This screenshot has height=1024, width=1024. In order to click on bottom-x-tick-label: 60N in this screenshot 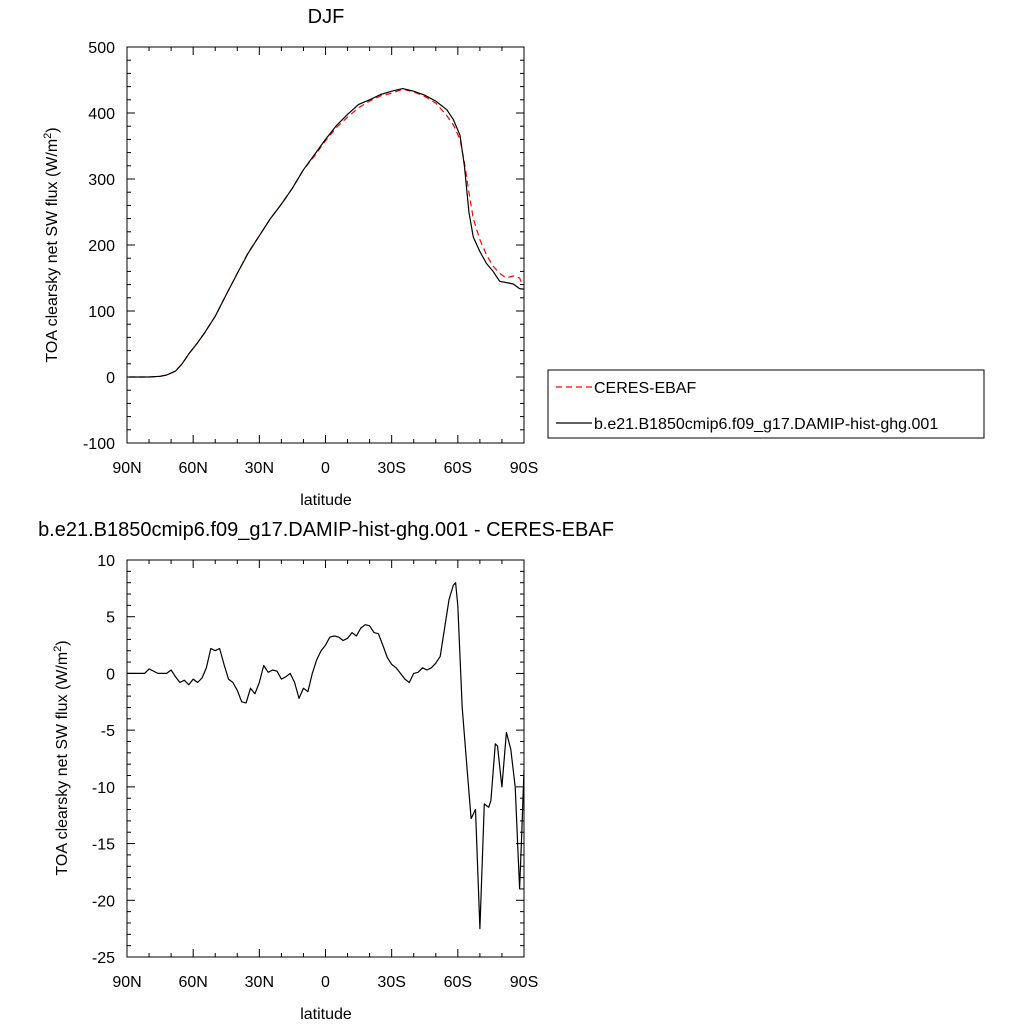, I will do `click(192, 982)`.